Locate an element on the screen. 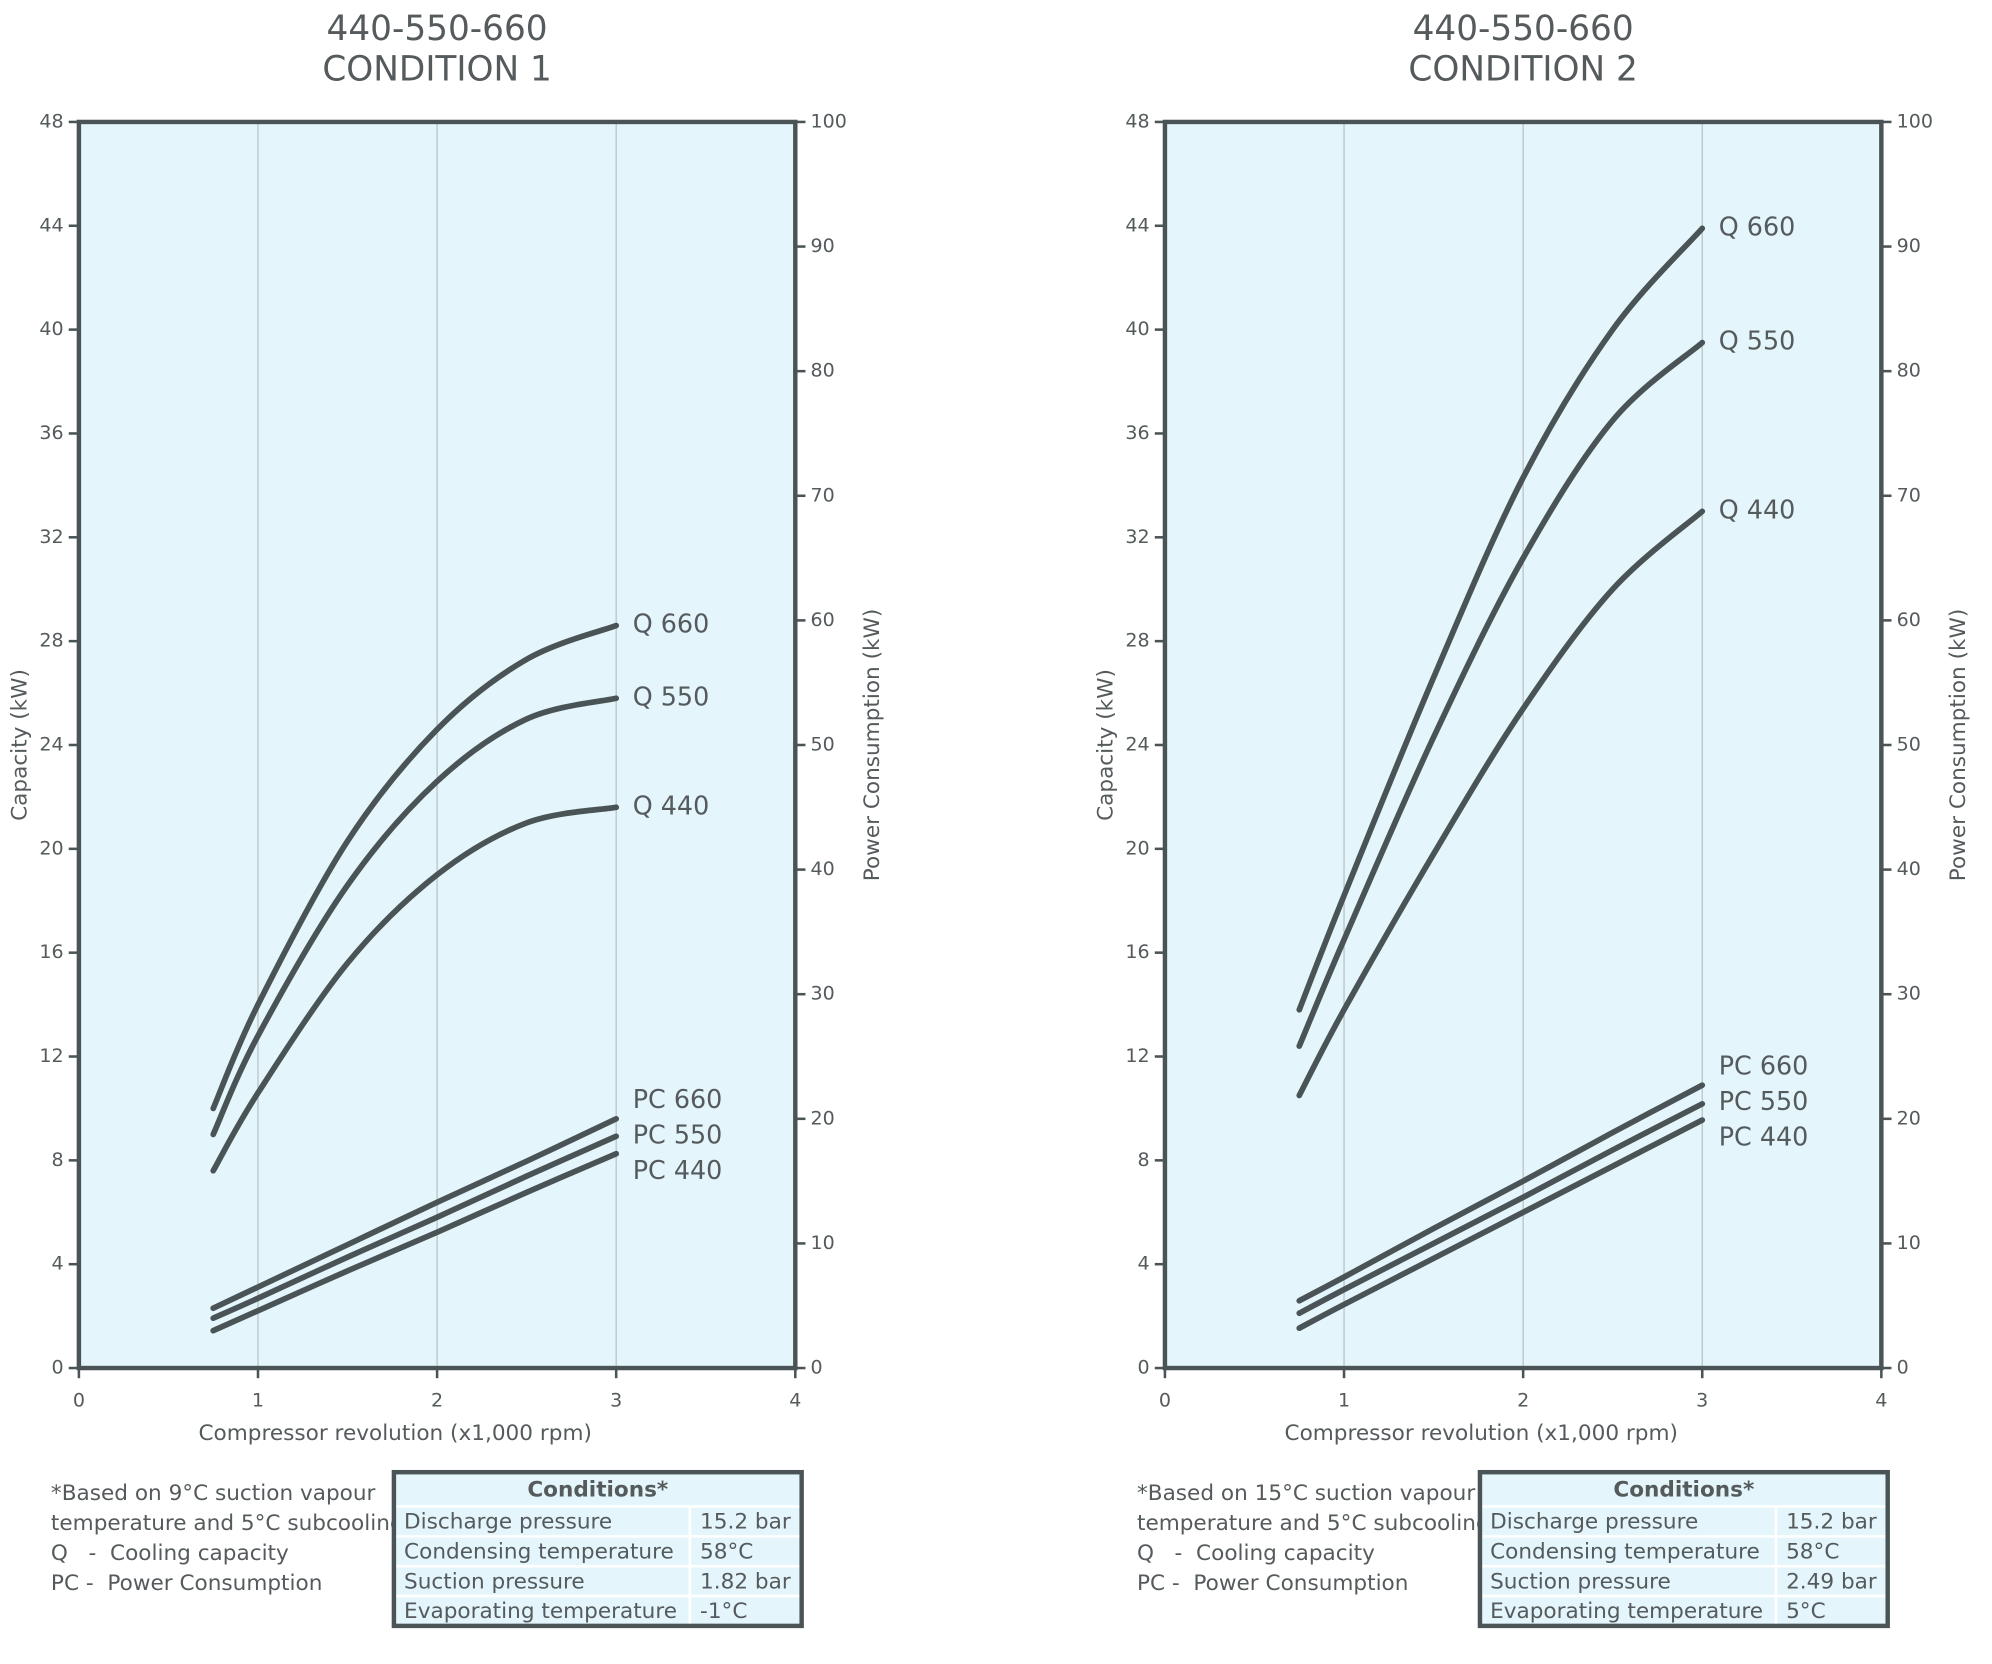  y-tick-label: 20 is located at coordinates (51, 848).